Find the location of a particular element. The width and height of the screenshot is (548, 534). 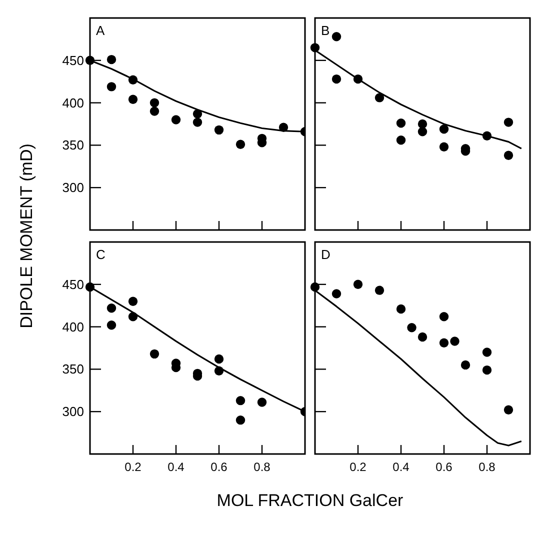

chart-title: C is located at coordinates (101, 254).